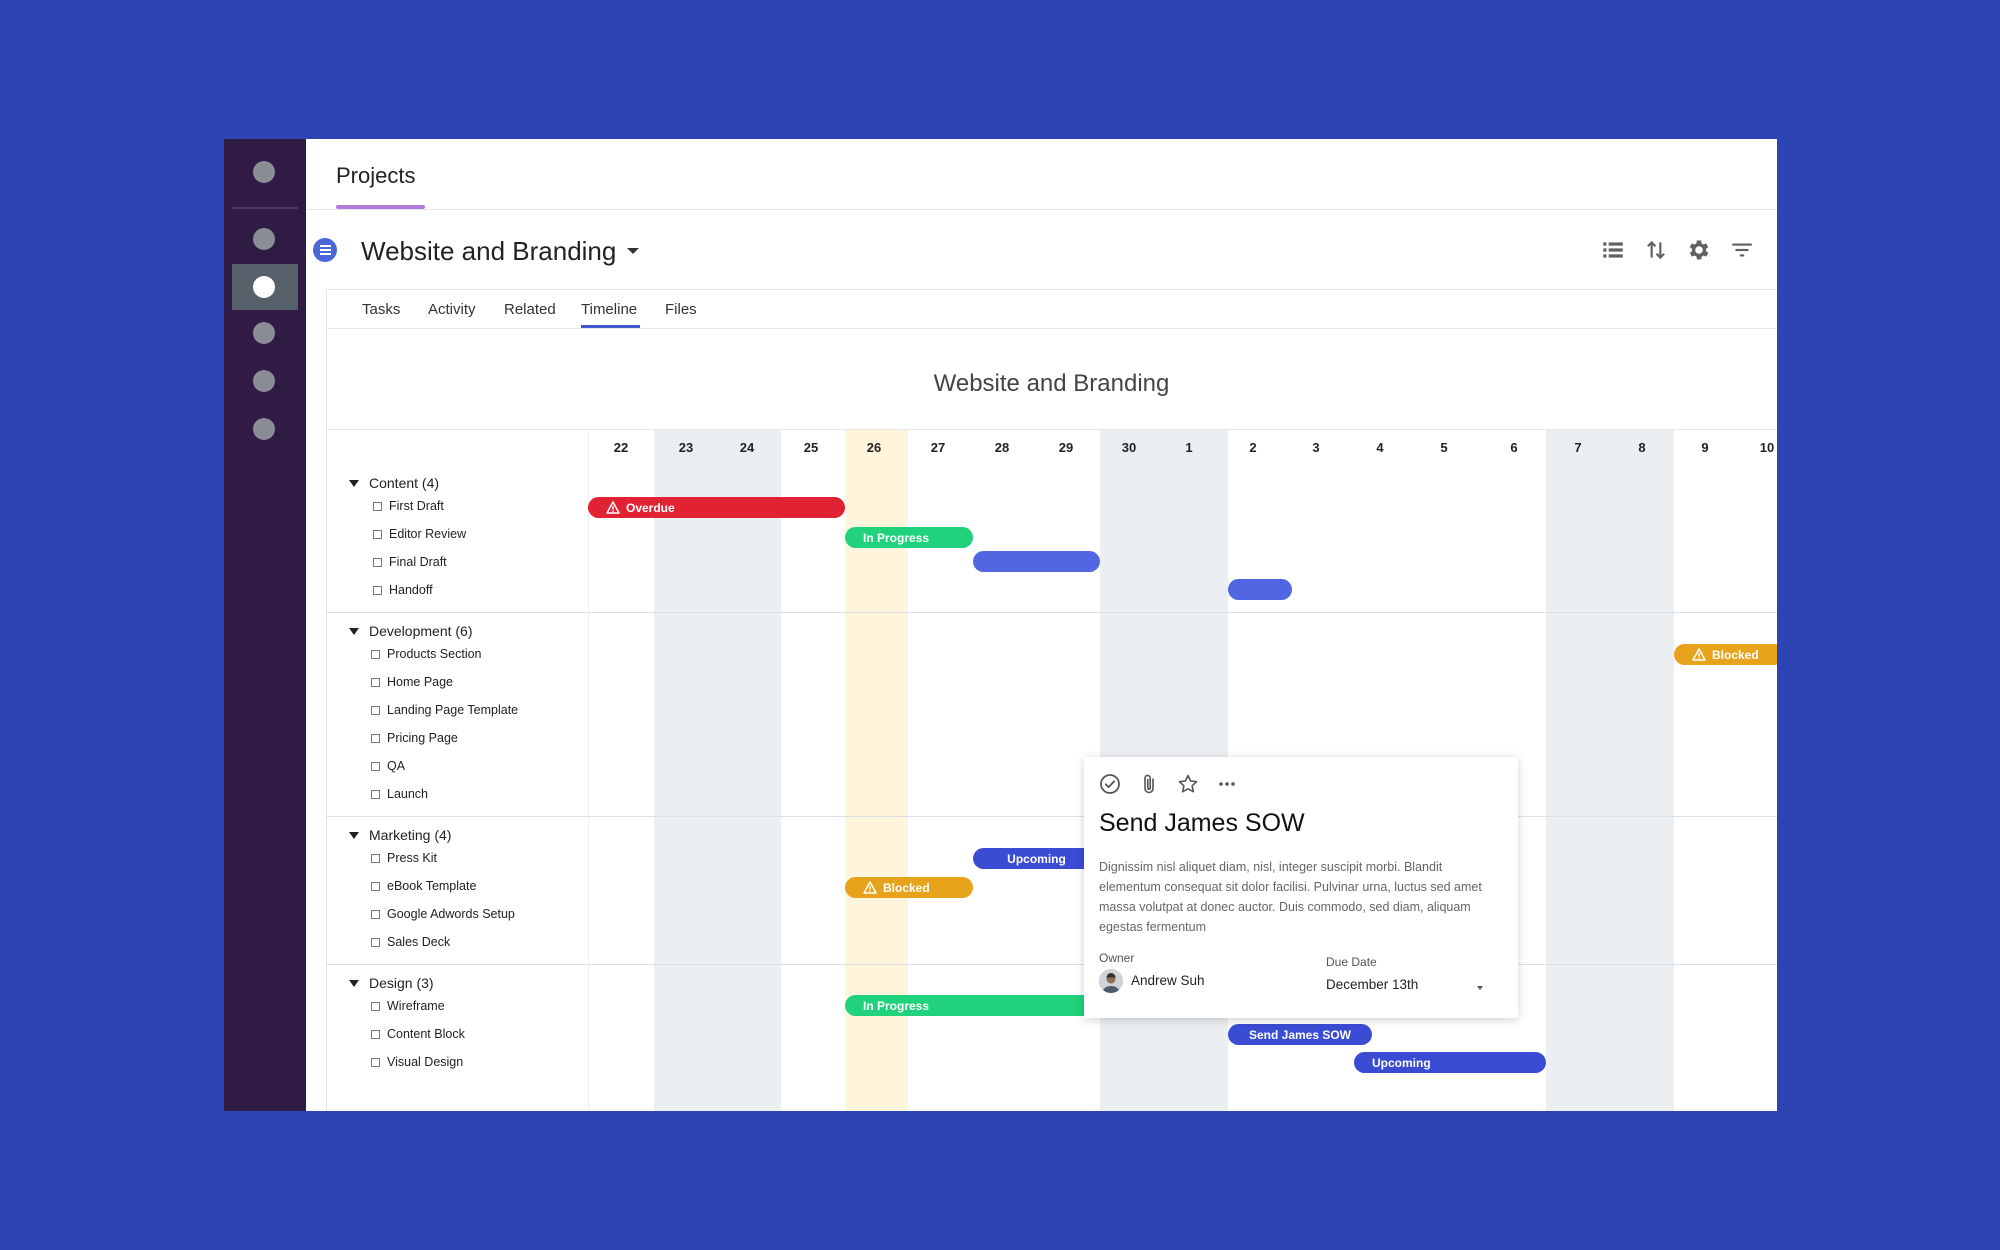  I want to click on task-row: Final Draft, so click(410, 562).